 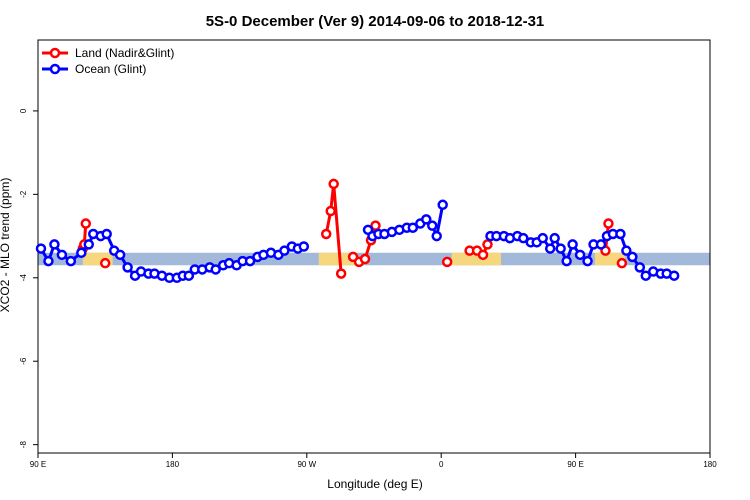 I want to click on x-tick-label-1: 90 E, so click(x=38, y=464).